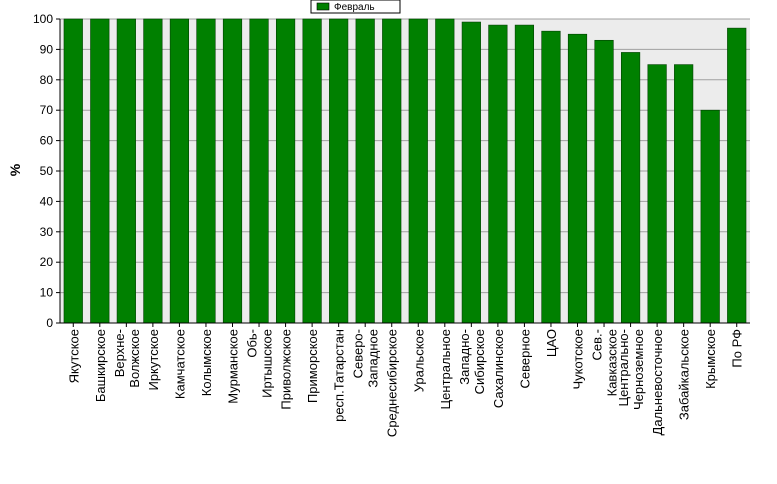 Image resolution: width=777 pixels, height=484 pixels. Describe the element at coordinates (737, 348) in the screenshot. I see `x-tick-label: По РФ` at that location.